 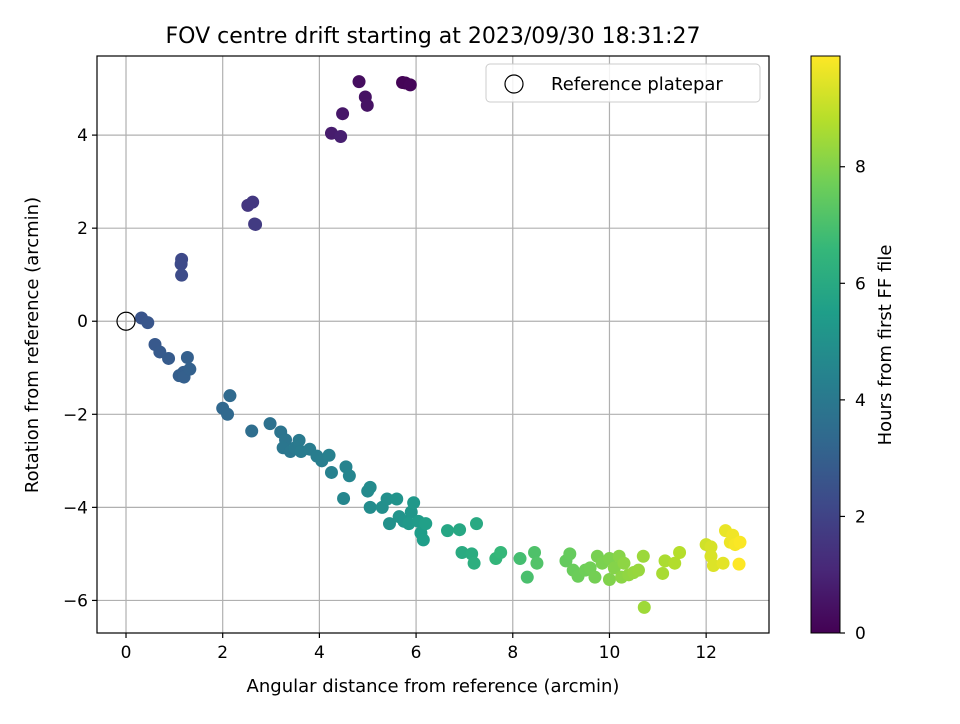 I want to click on x-tick-label: 6, so click(x=416, y=653).